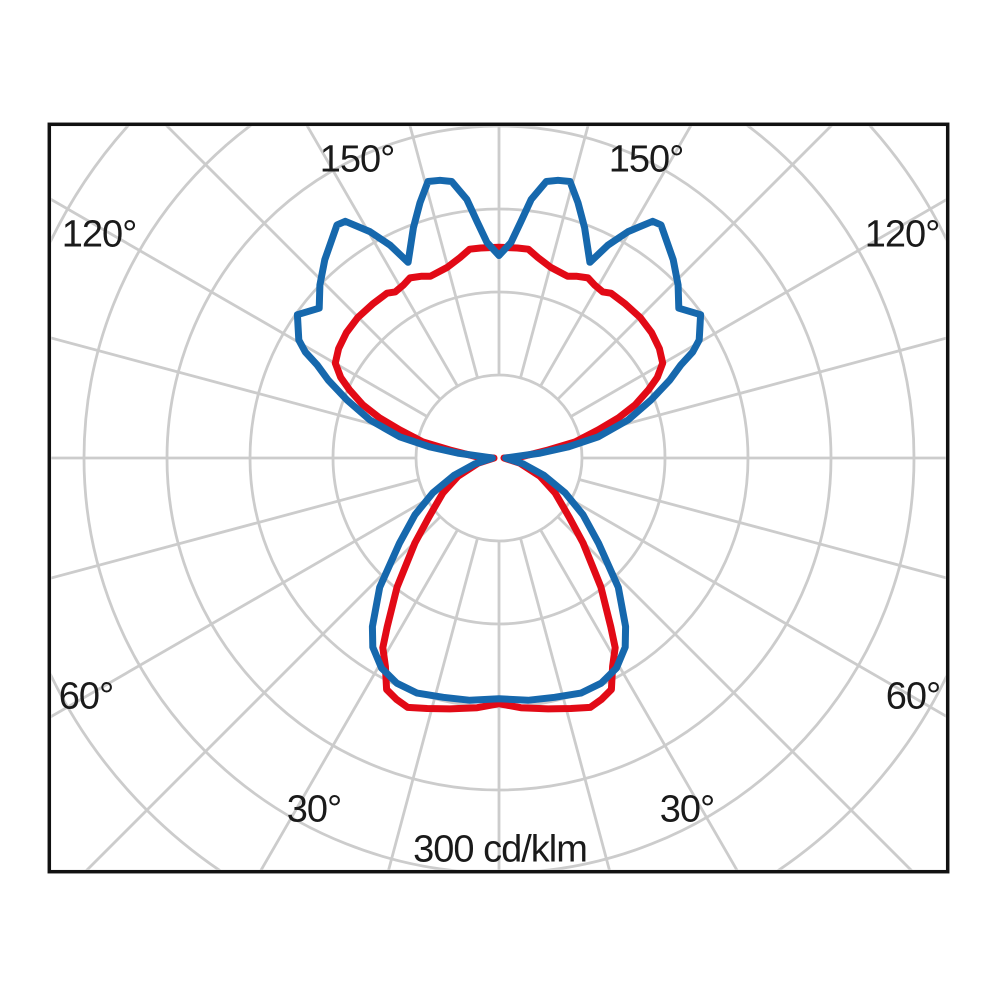 The image size is (1000, 1000). What do you see at coordinates (687, 809) in the screenshot?
I see `angle-label-gamma-30-right: 30°` at bounding box center [687, 809].